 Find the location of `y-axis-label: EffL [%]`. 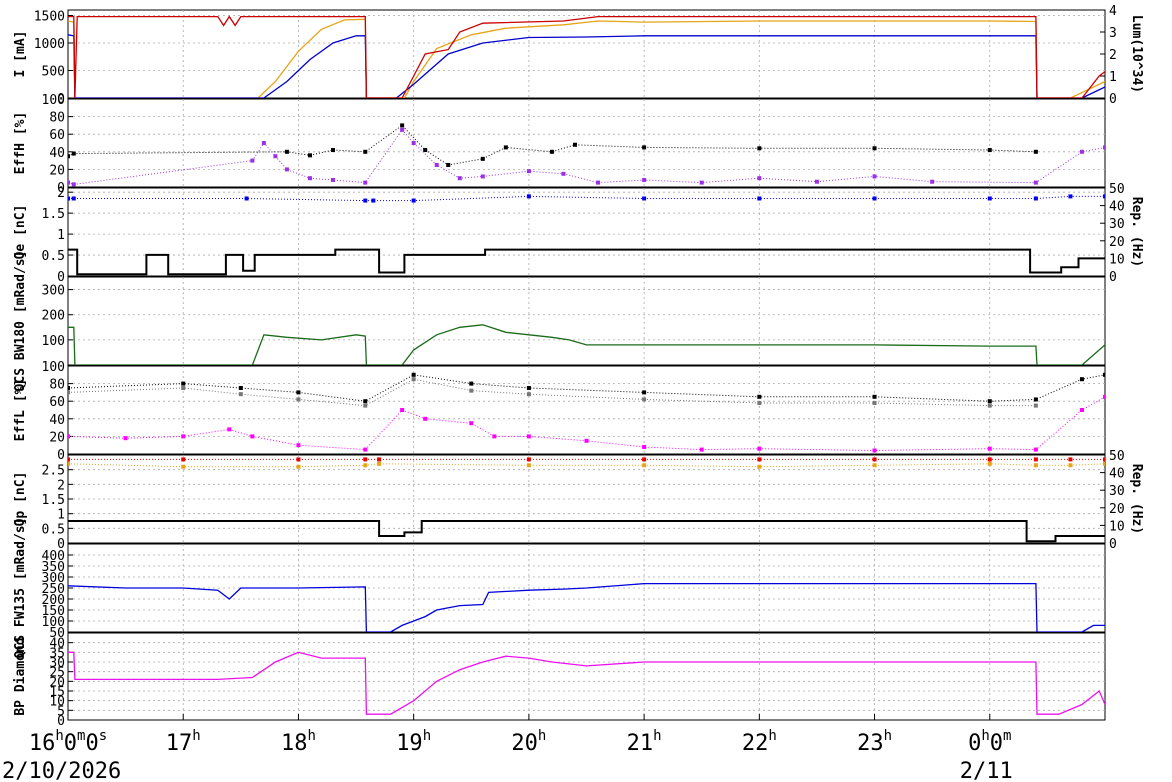

y-axis-label: EffL [%] is located at coordinates (20, 410).